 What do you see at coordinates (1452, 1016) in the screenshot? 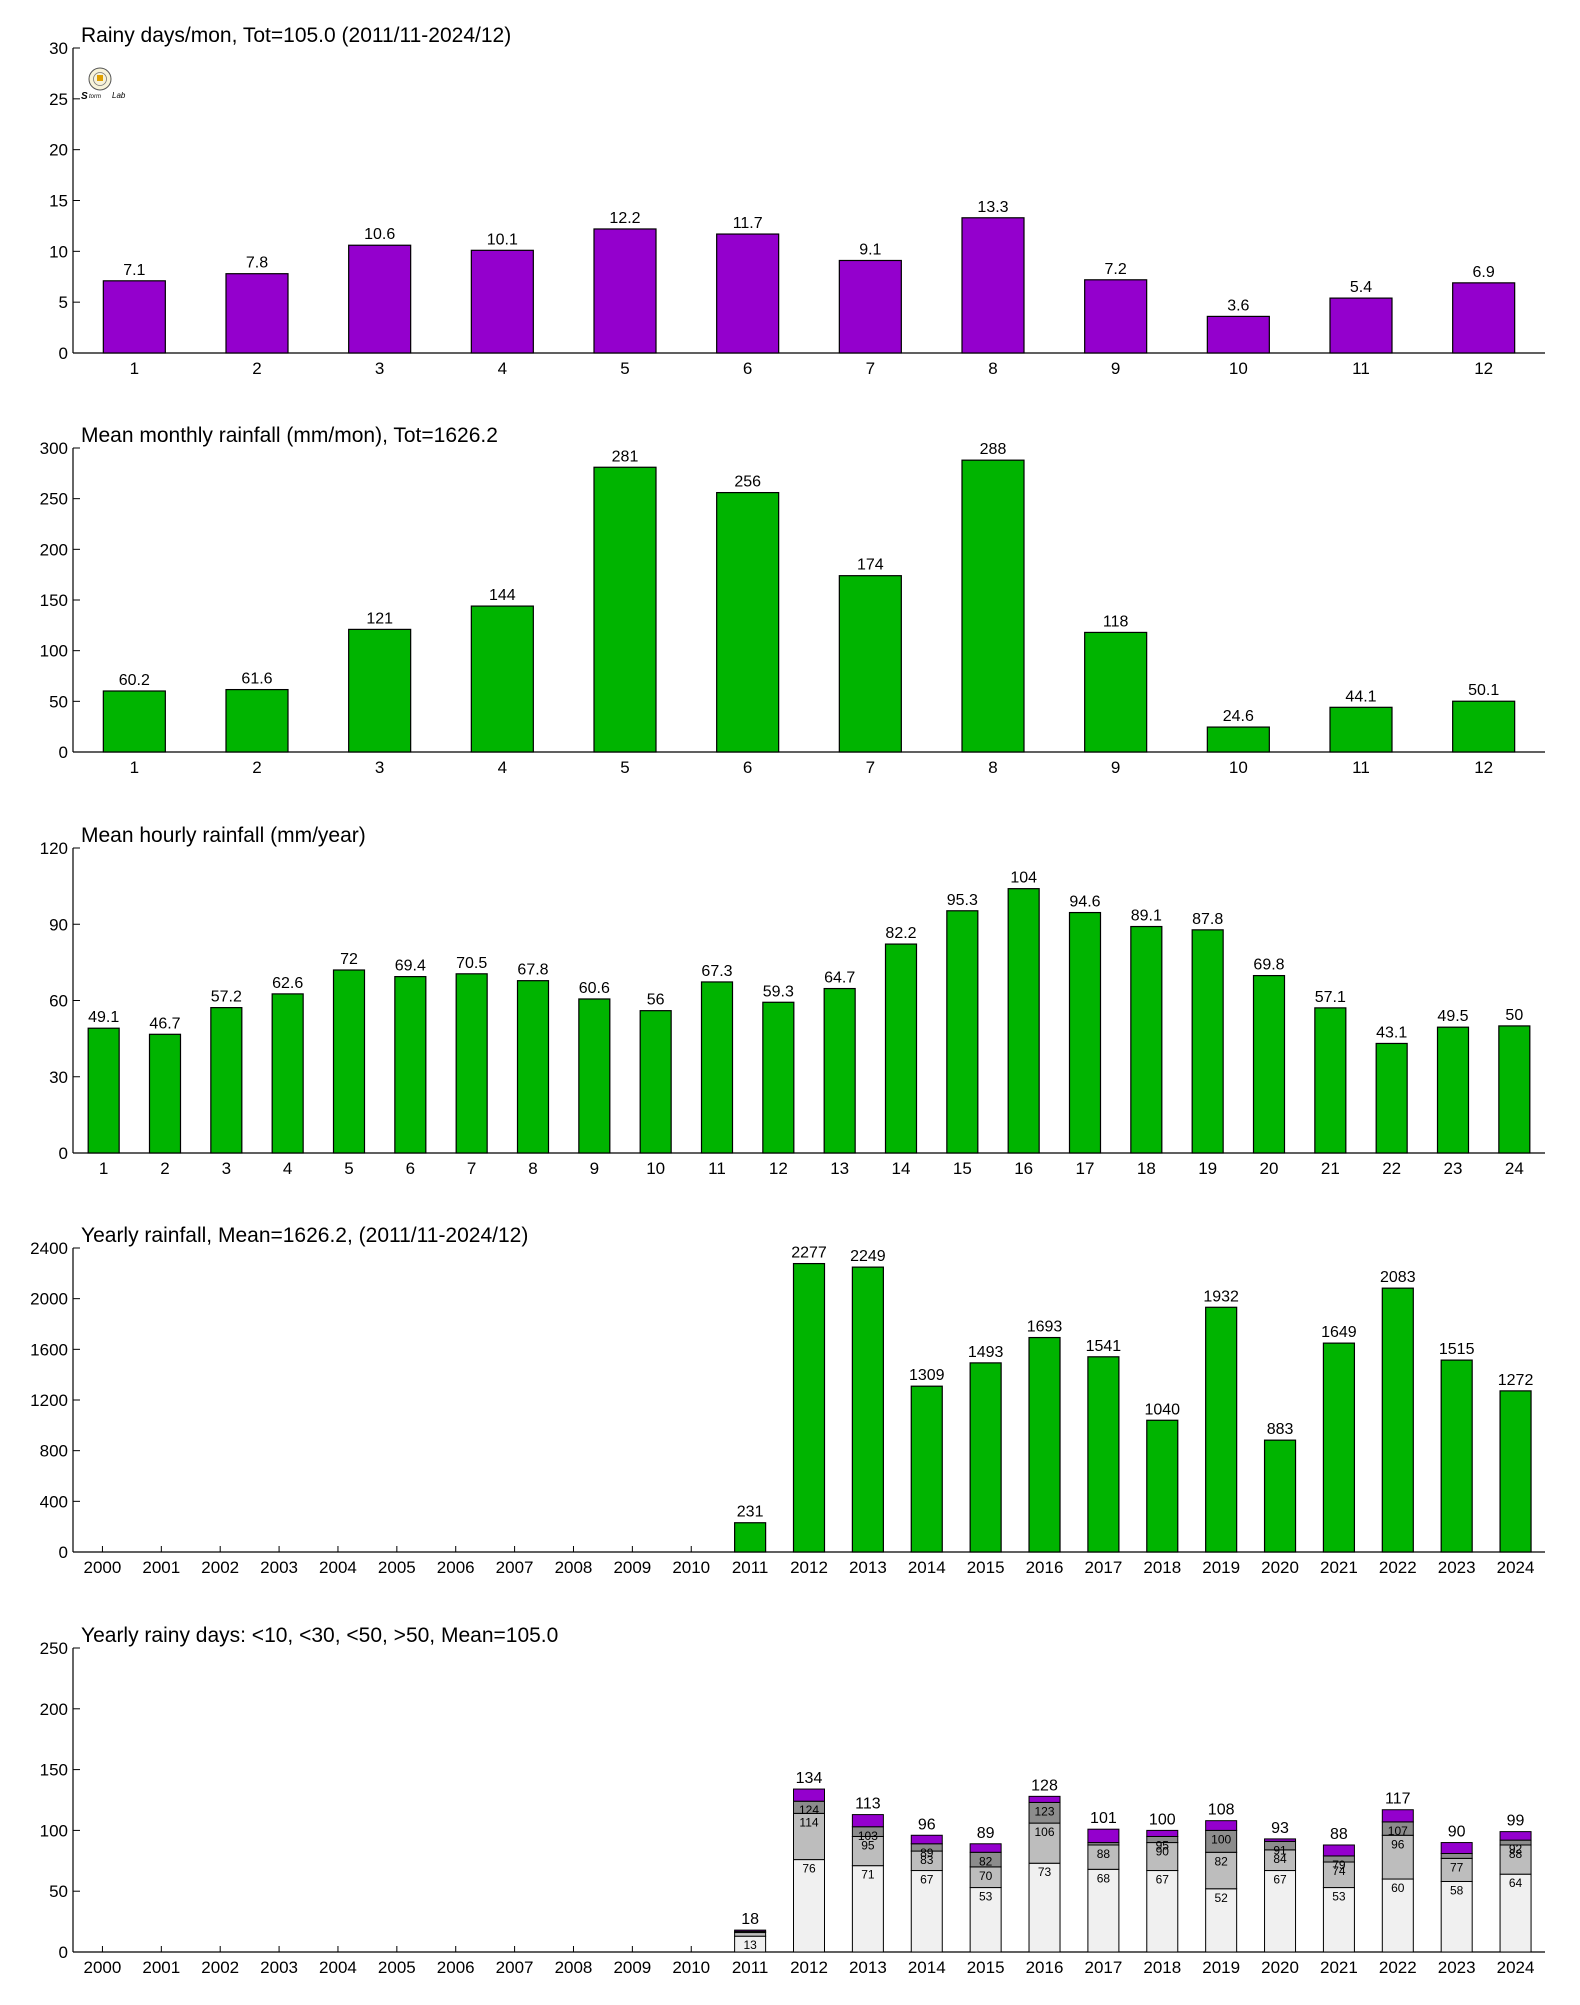
I see `bar-value-label: 49.5` at bounding box center [1452, 1016].